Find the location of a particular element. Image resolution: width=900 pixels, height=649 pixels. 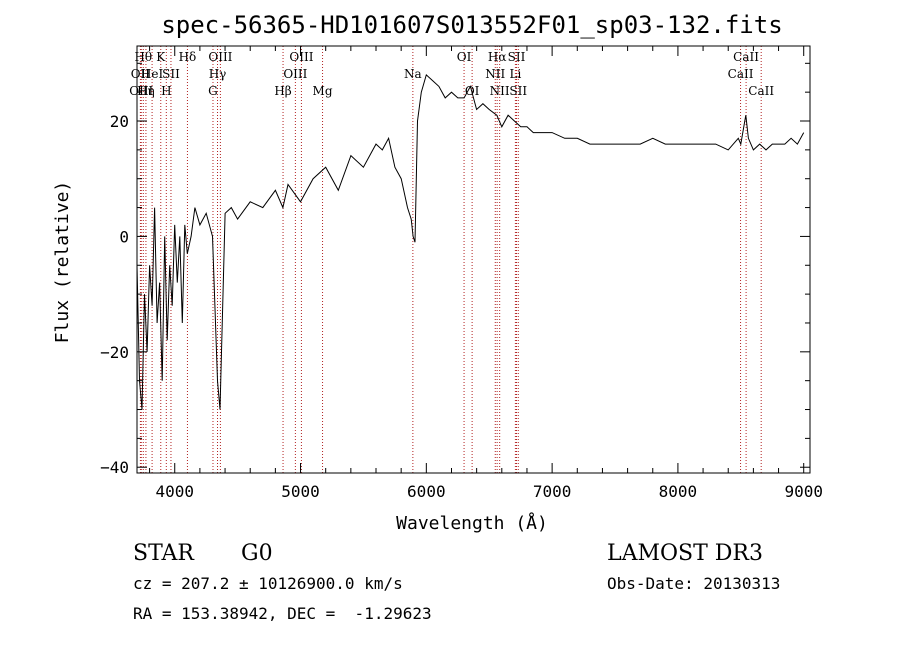

obs-date-line: Obs-Date: 20130313 is located at coordinates (693, 583).